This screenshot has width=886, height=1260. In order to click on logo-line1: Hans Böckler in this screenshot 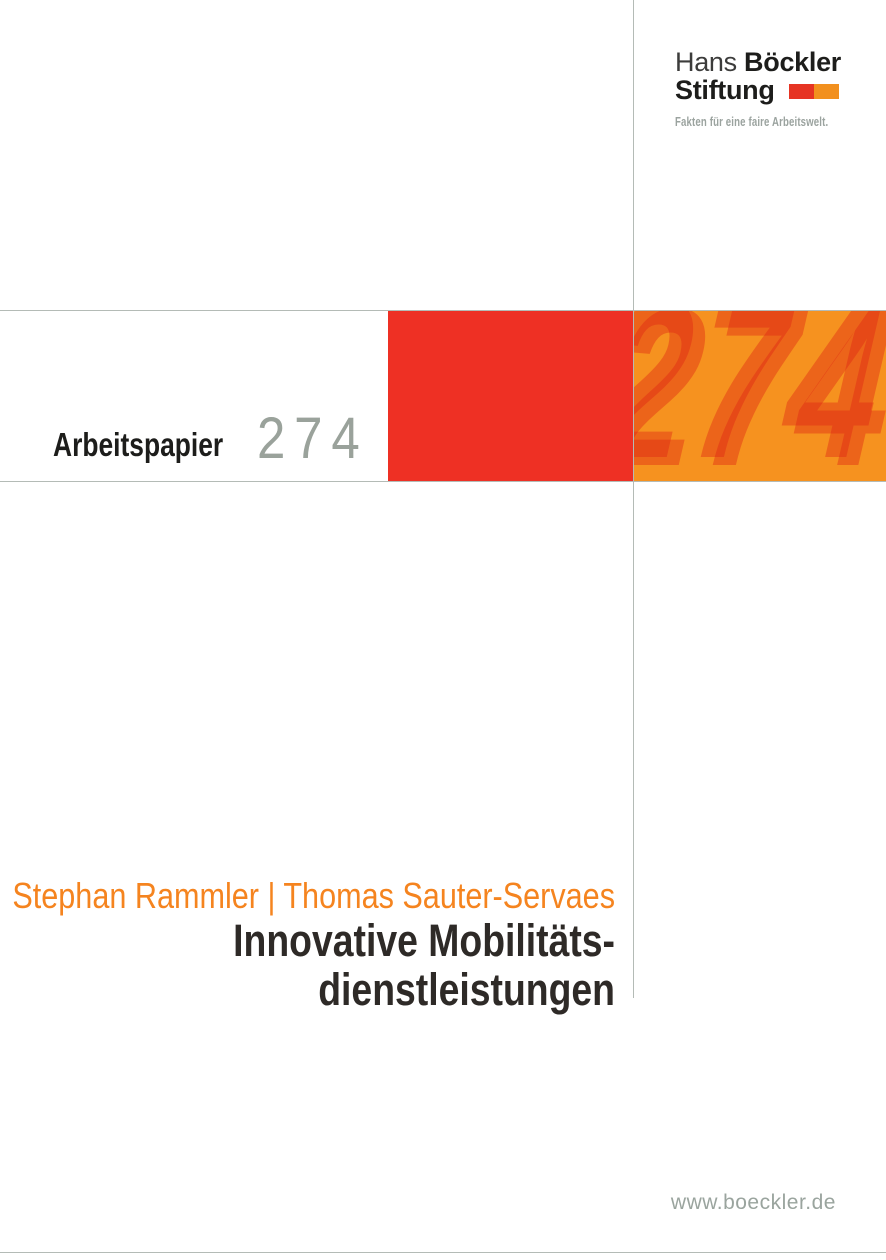, I will do `click(778, 62)`.